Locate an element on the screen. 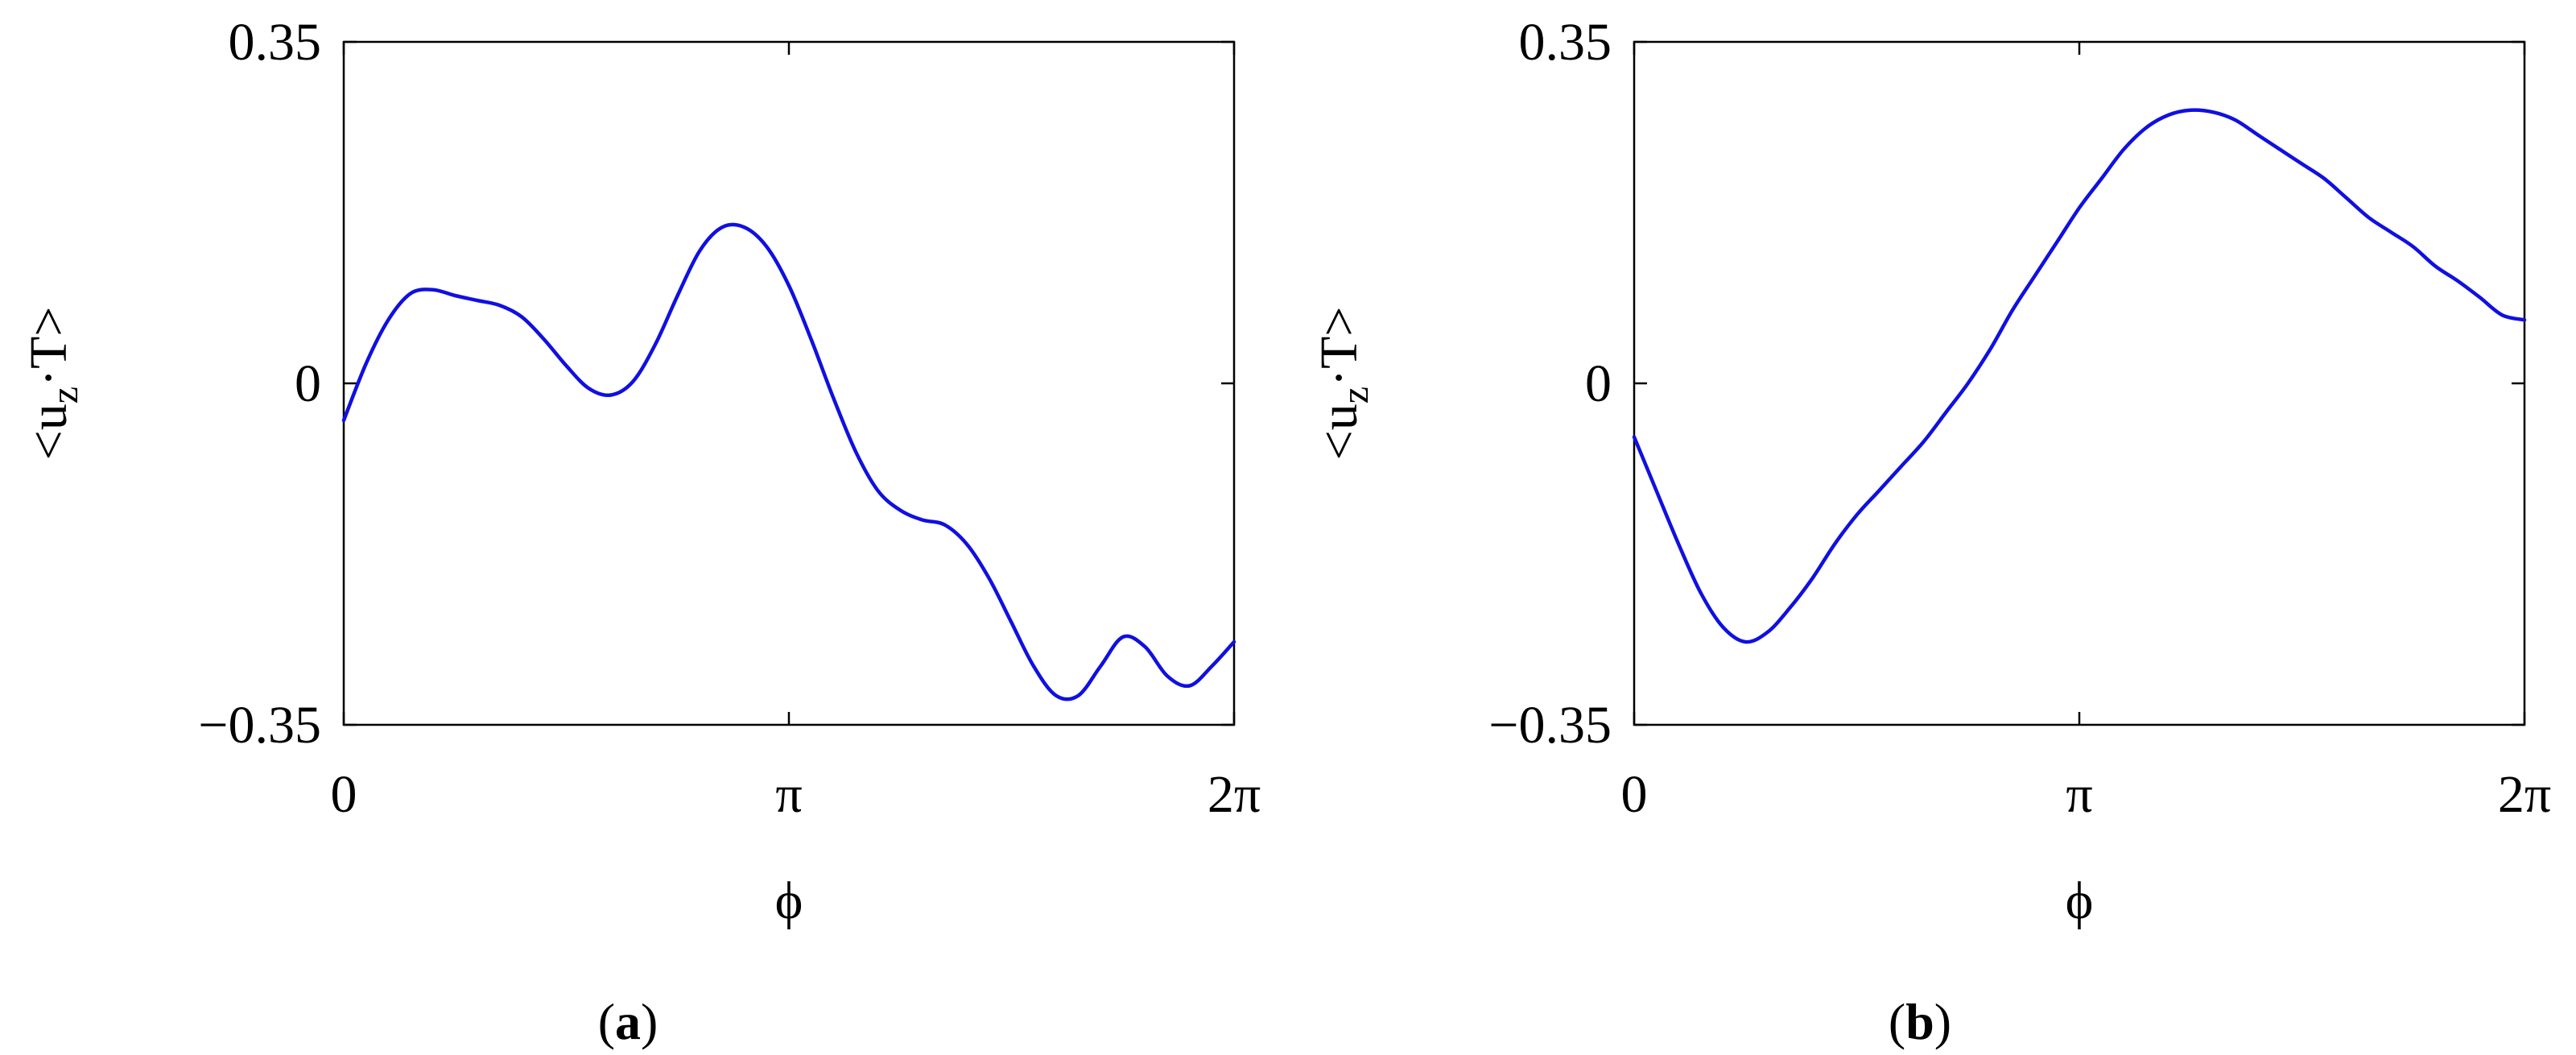 This screenshot has width=2576, height=1055. panel-caption: (a) is located at coordinates (628, 1021).